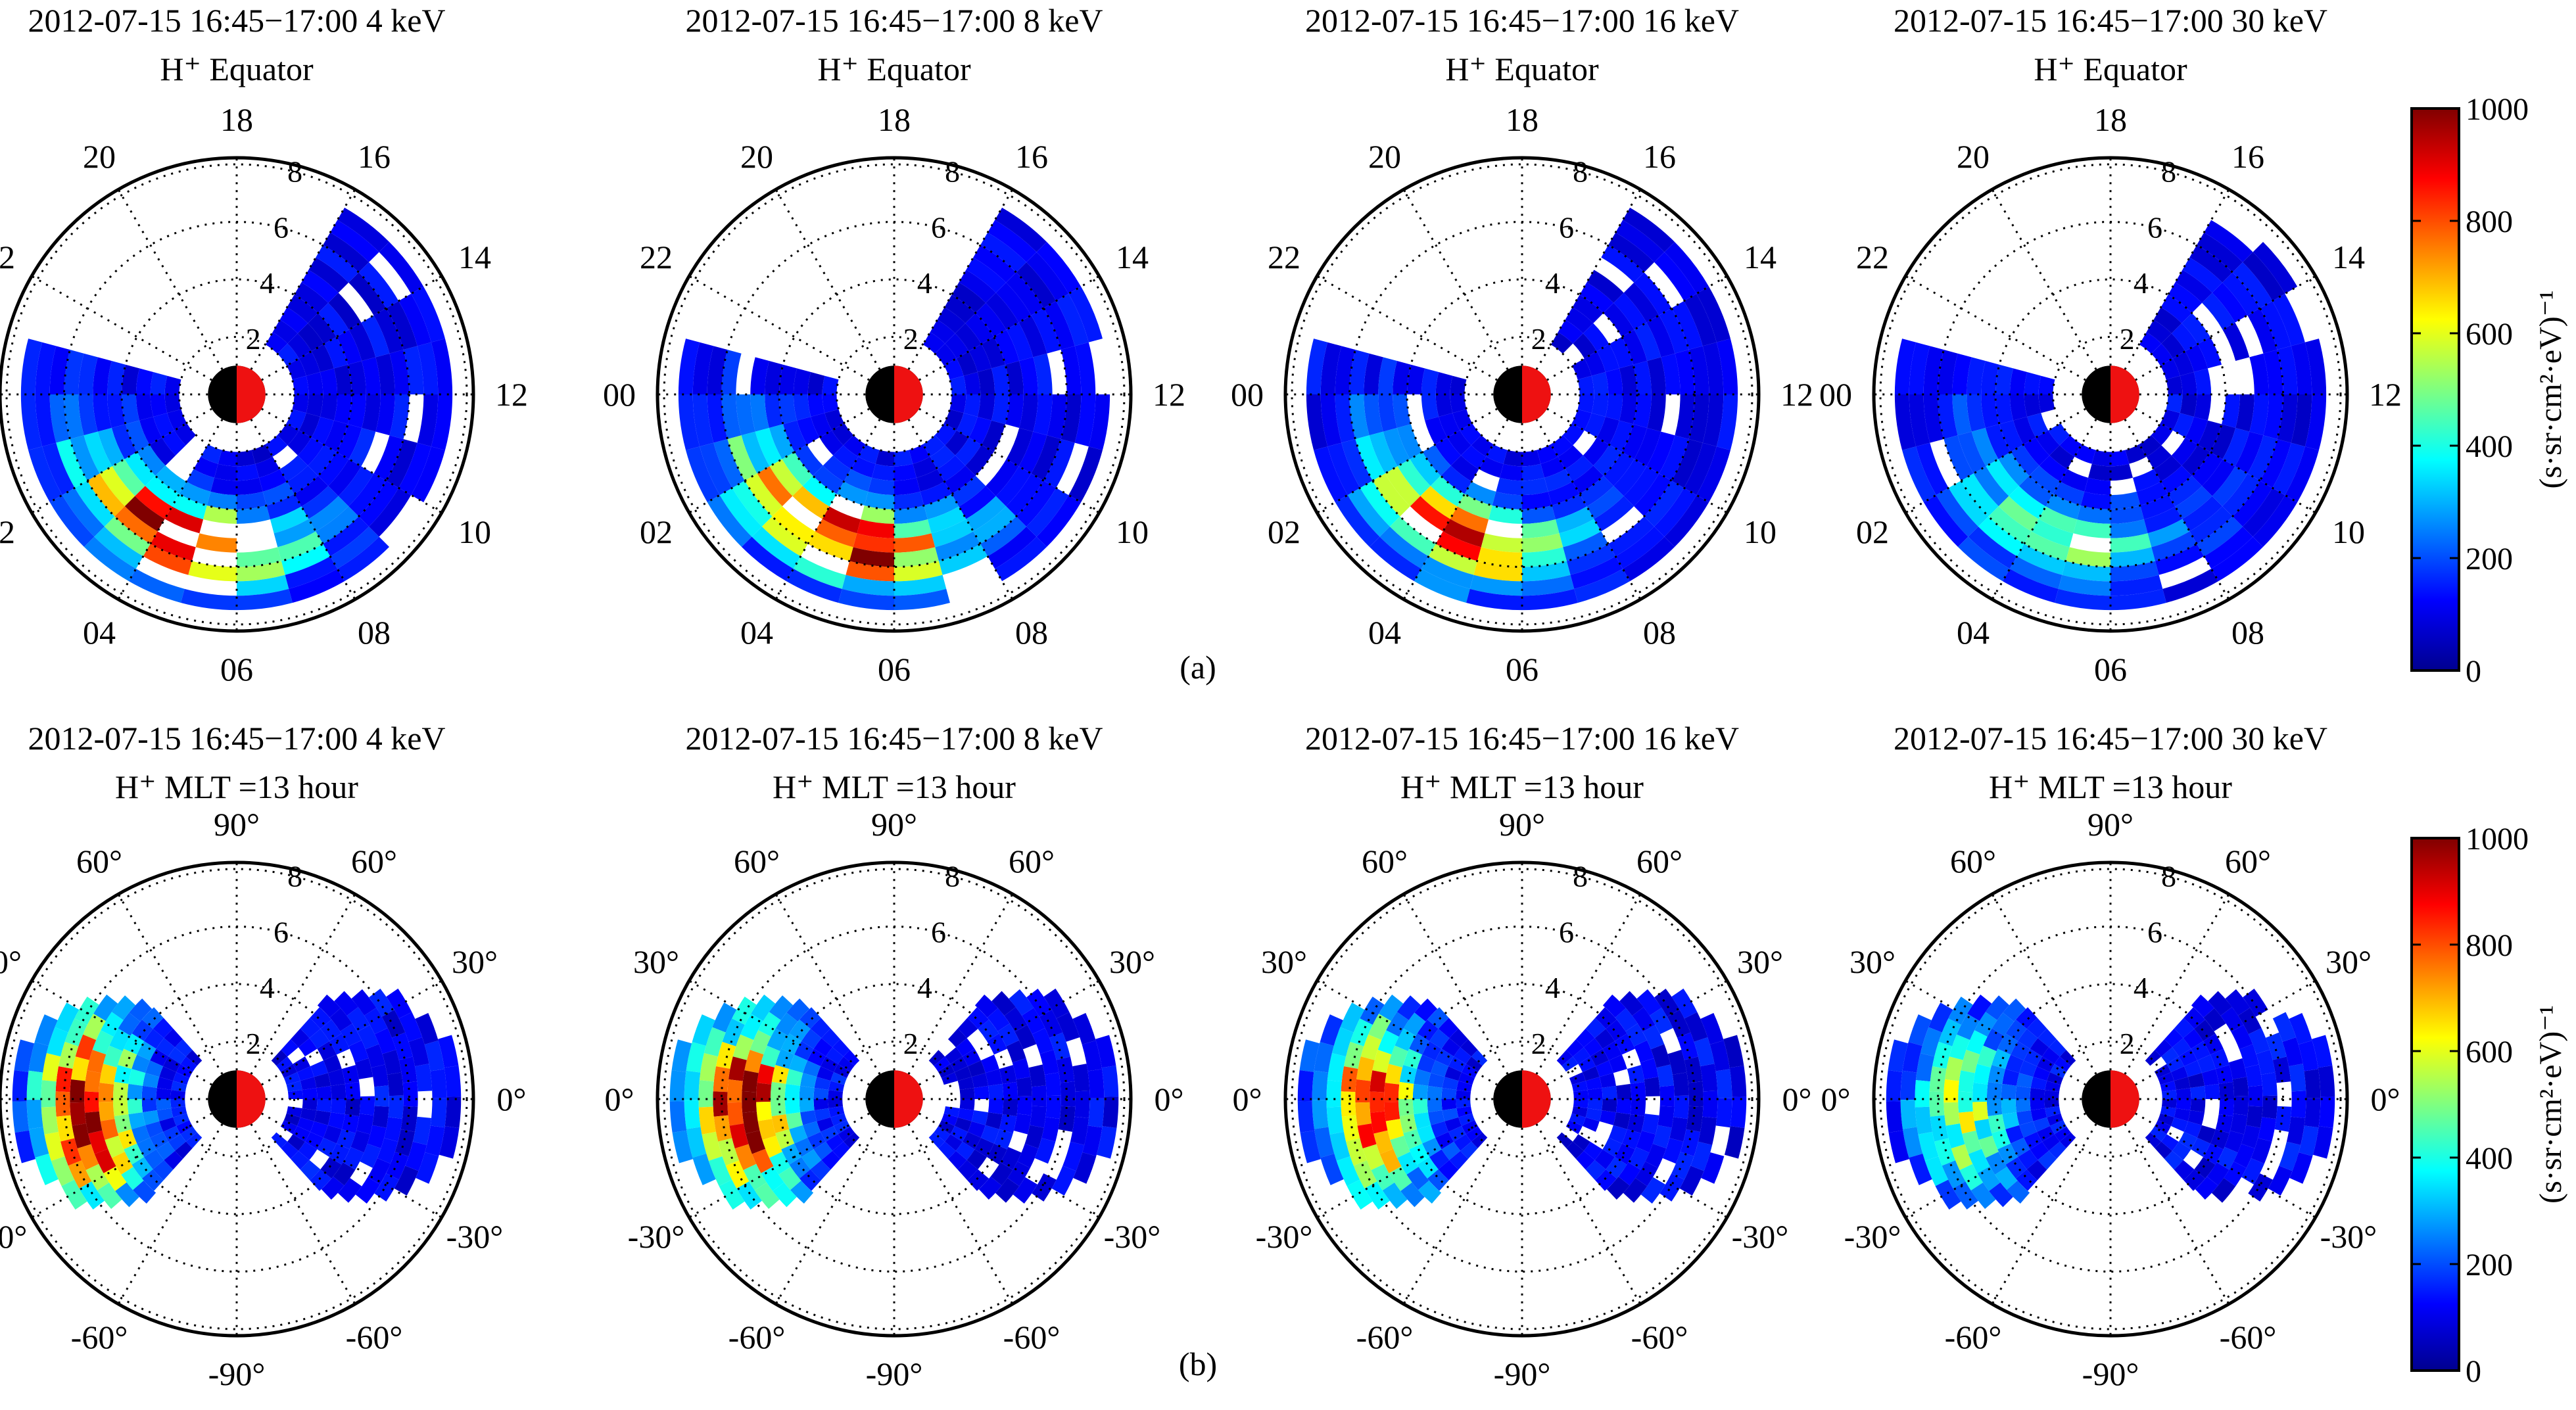  What do you see at coordinates (512, 1099) in the screenshot?
I see `angle-tick-label: 0°` at bounding box center [512, 1099].